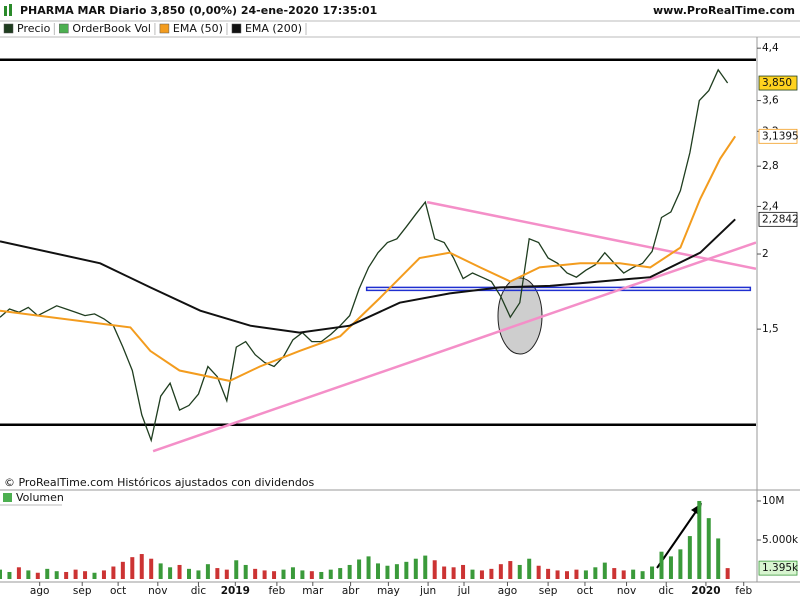  I want to click on last-value-label: 3,1395, so click(780, 136).